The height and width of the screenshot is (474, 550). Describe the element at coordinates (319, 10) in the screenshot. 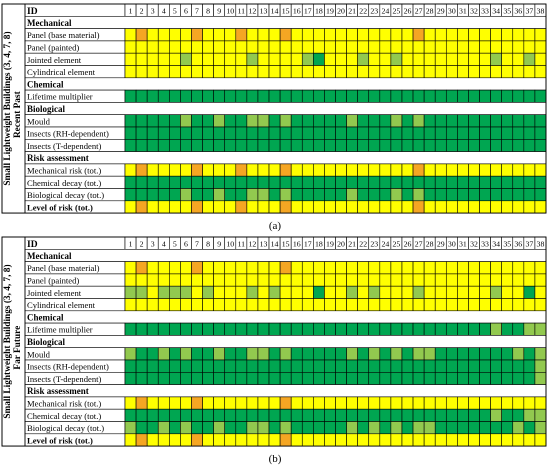

I see `column-header-label: 18` at that location.